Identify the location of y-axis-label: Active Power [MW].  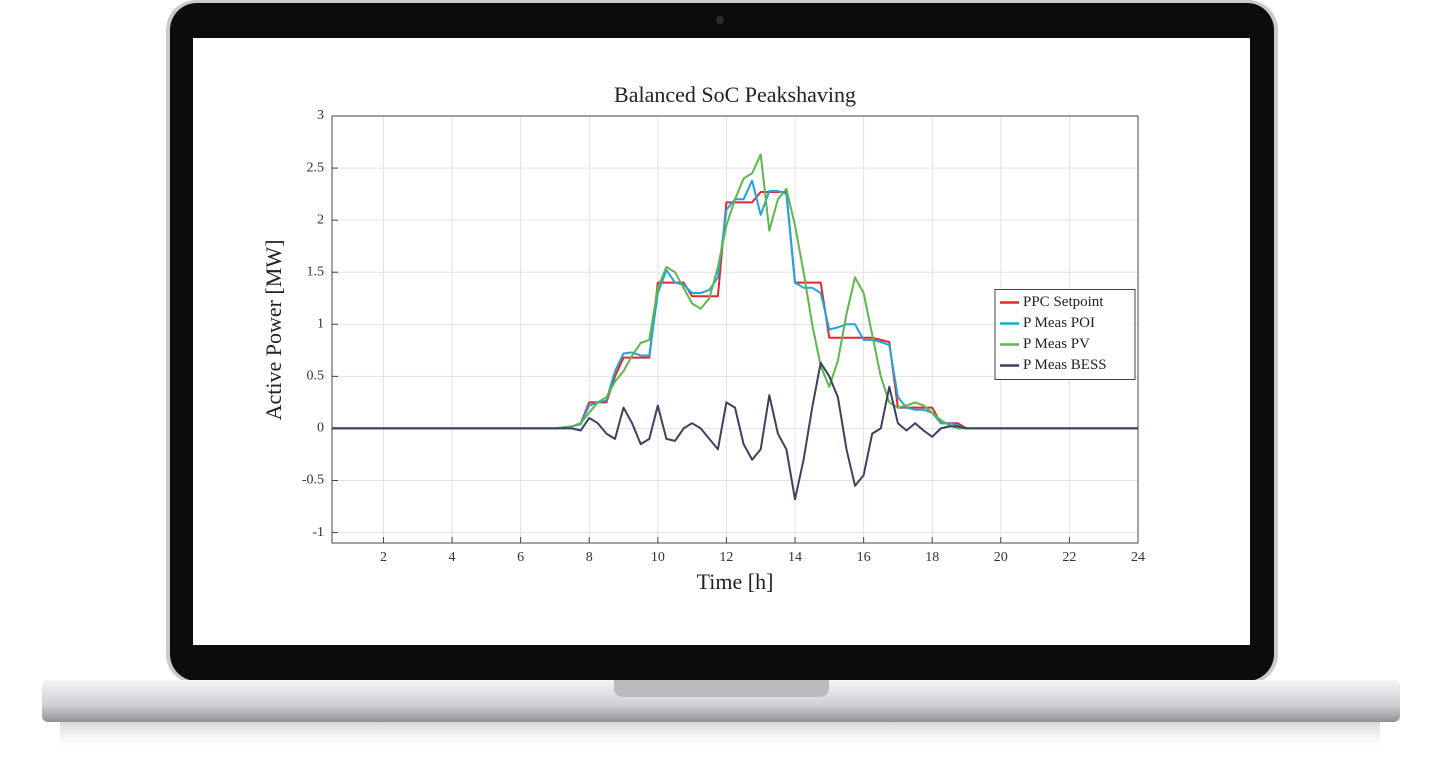
(273, 330).